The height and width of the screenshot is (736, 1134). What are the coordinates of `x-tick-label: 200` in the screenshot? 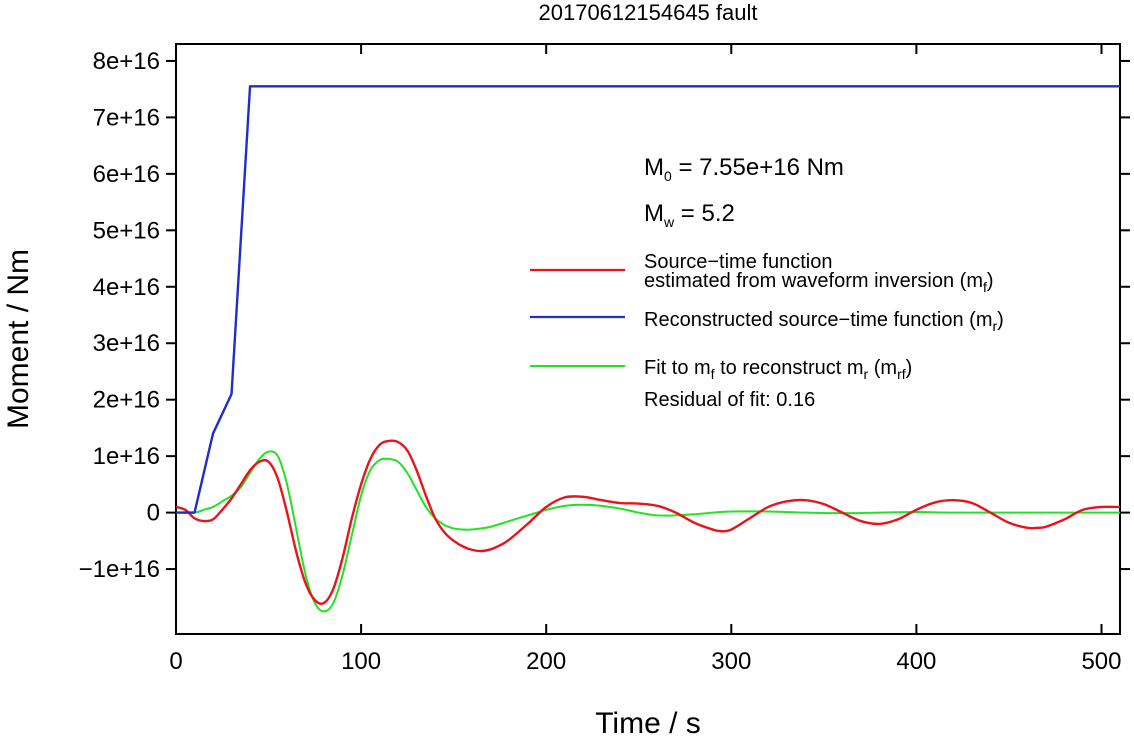 It's located at (546, 661).